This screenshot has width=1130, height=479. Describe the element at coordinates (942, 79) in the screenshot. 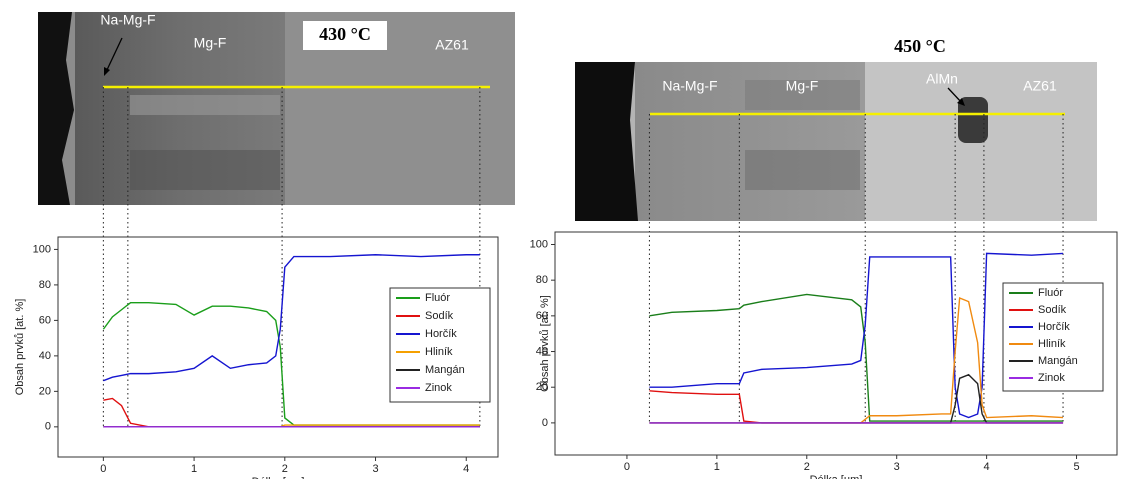

I see `phase-label: AlMn` at that location.